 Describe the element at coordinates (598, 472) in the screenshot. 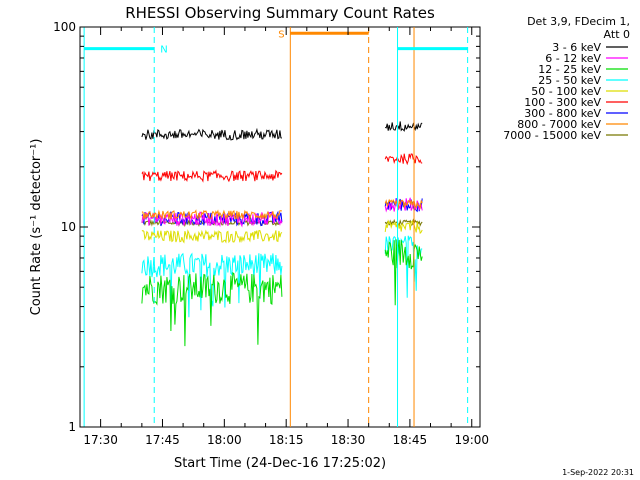

I see `footer-timestamp: 1-Sep-2022 20:31` at that location.